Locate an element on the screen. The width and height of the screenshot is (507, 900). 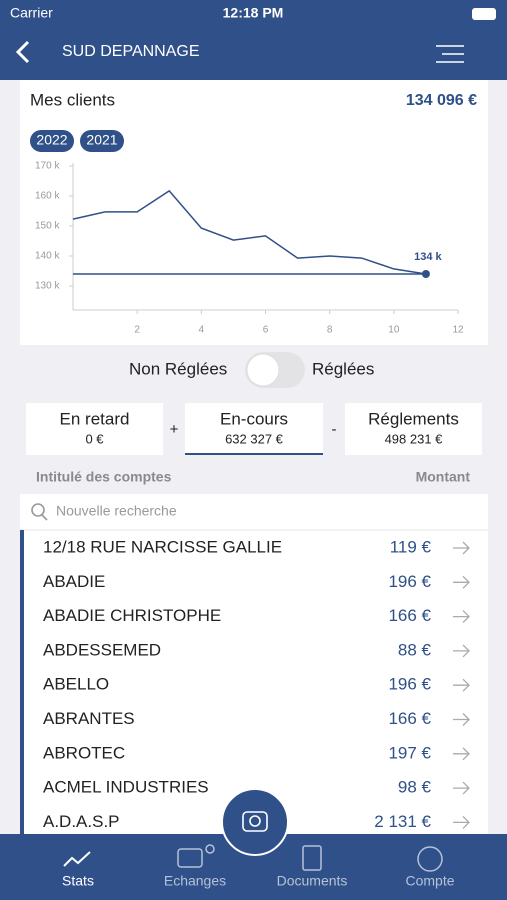
toggle-right: Réglées is located at coordinates (343, 368).